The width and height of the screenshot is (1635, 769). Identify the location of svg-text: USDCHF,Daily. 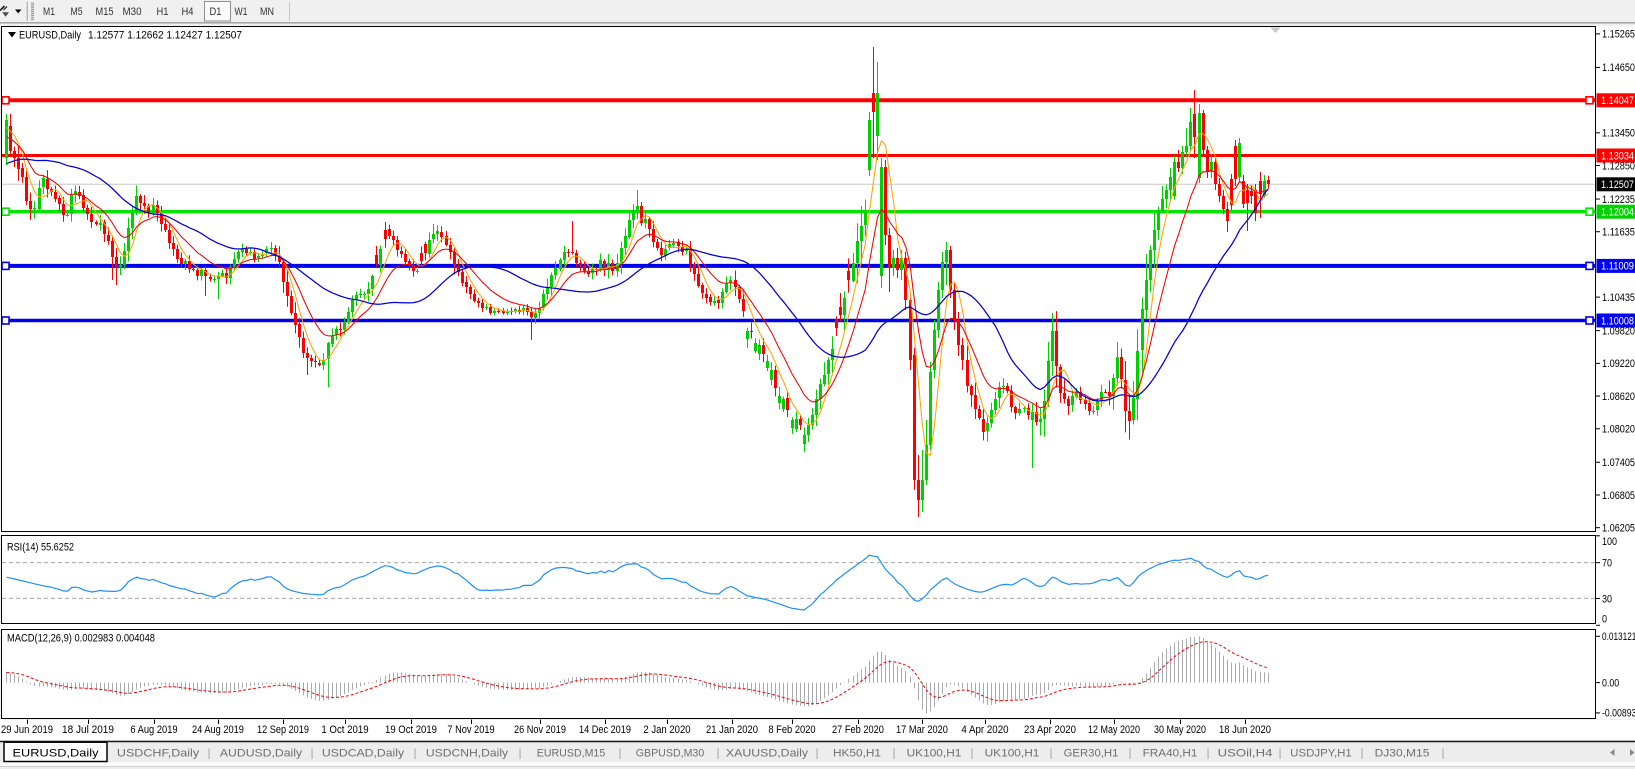
(158, 754).